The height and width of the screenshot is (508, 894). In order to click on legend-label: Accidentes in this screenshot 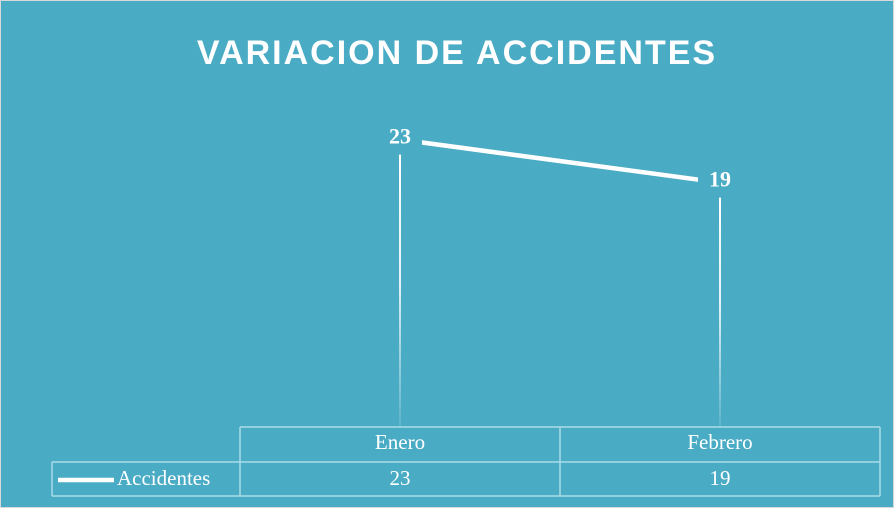, I will do `click(163, 478)`.